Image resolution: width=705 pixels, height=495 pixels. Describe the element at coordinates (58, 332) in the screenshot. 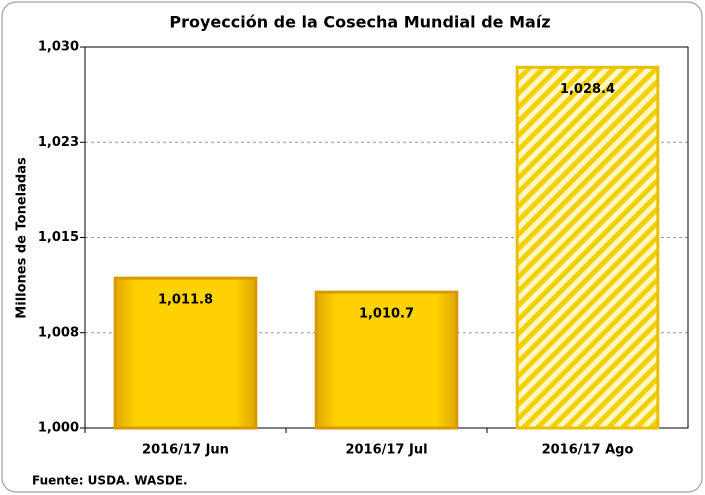

I see `y-tick-label: 1,008` at that location.